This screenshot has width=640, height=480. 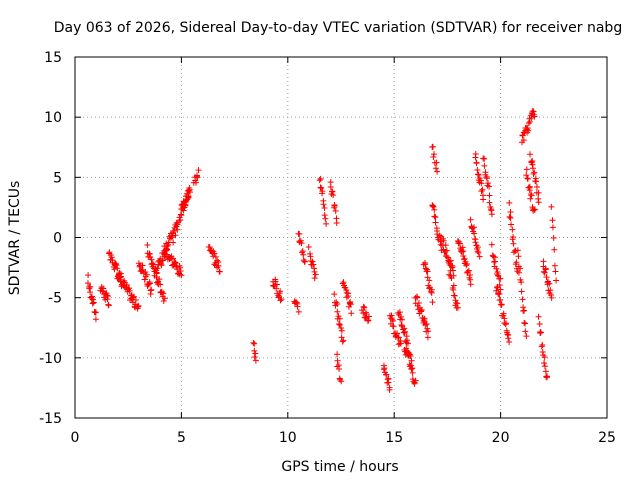 What do you see at coordinates (501, 438) in the screenshot?
I see `x-tick-label: 20` at bounding box center [501, 438].